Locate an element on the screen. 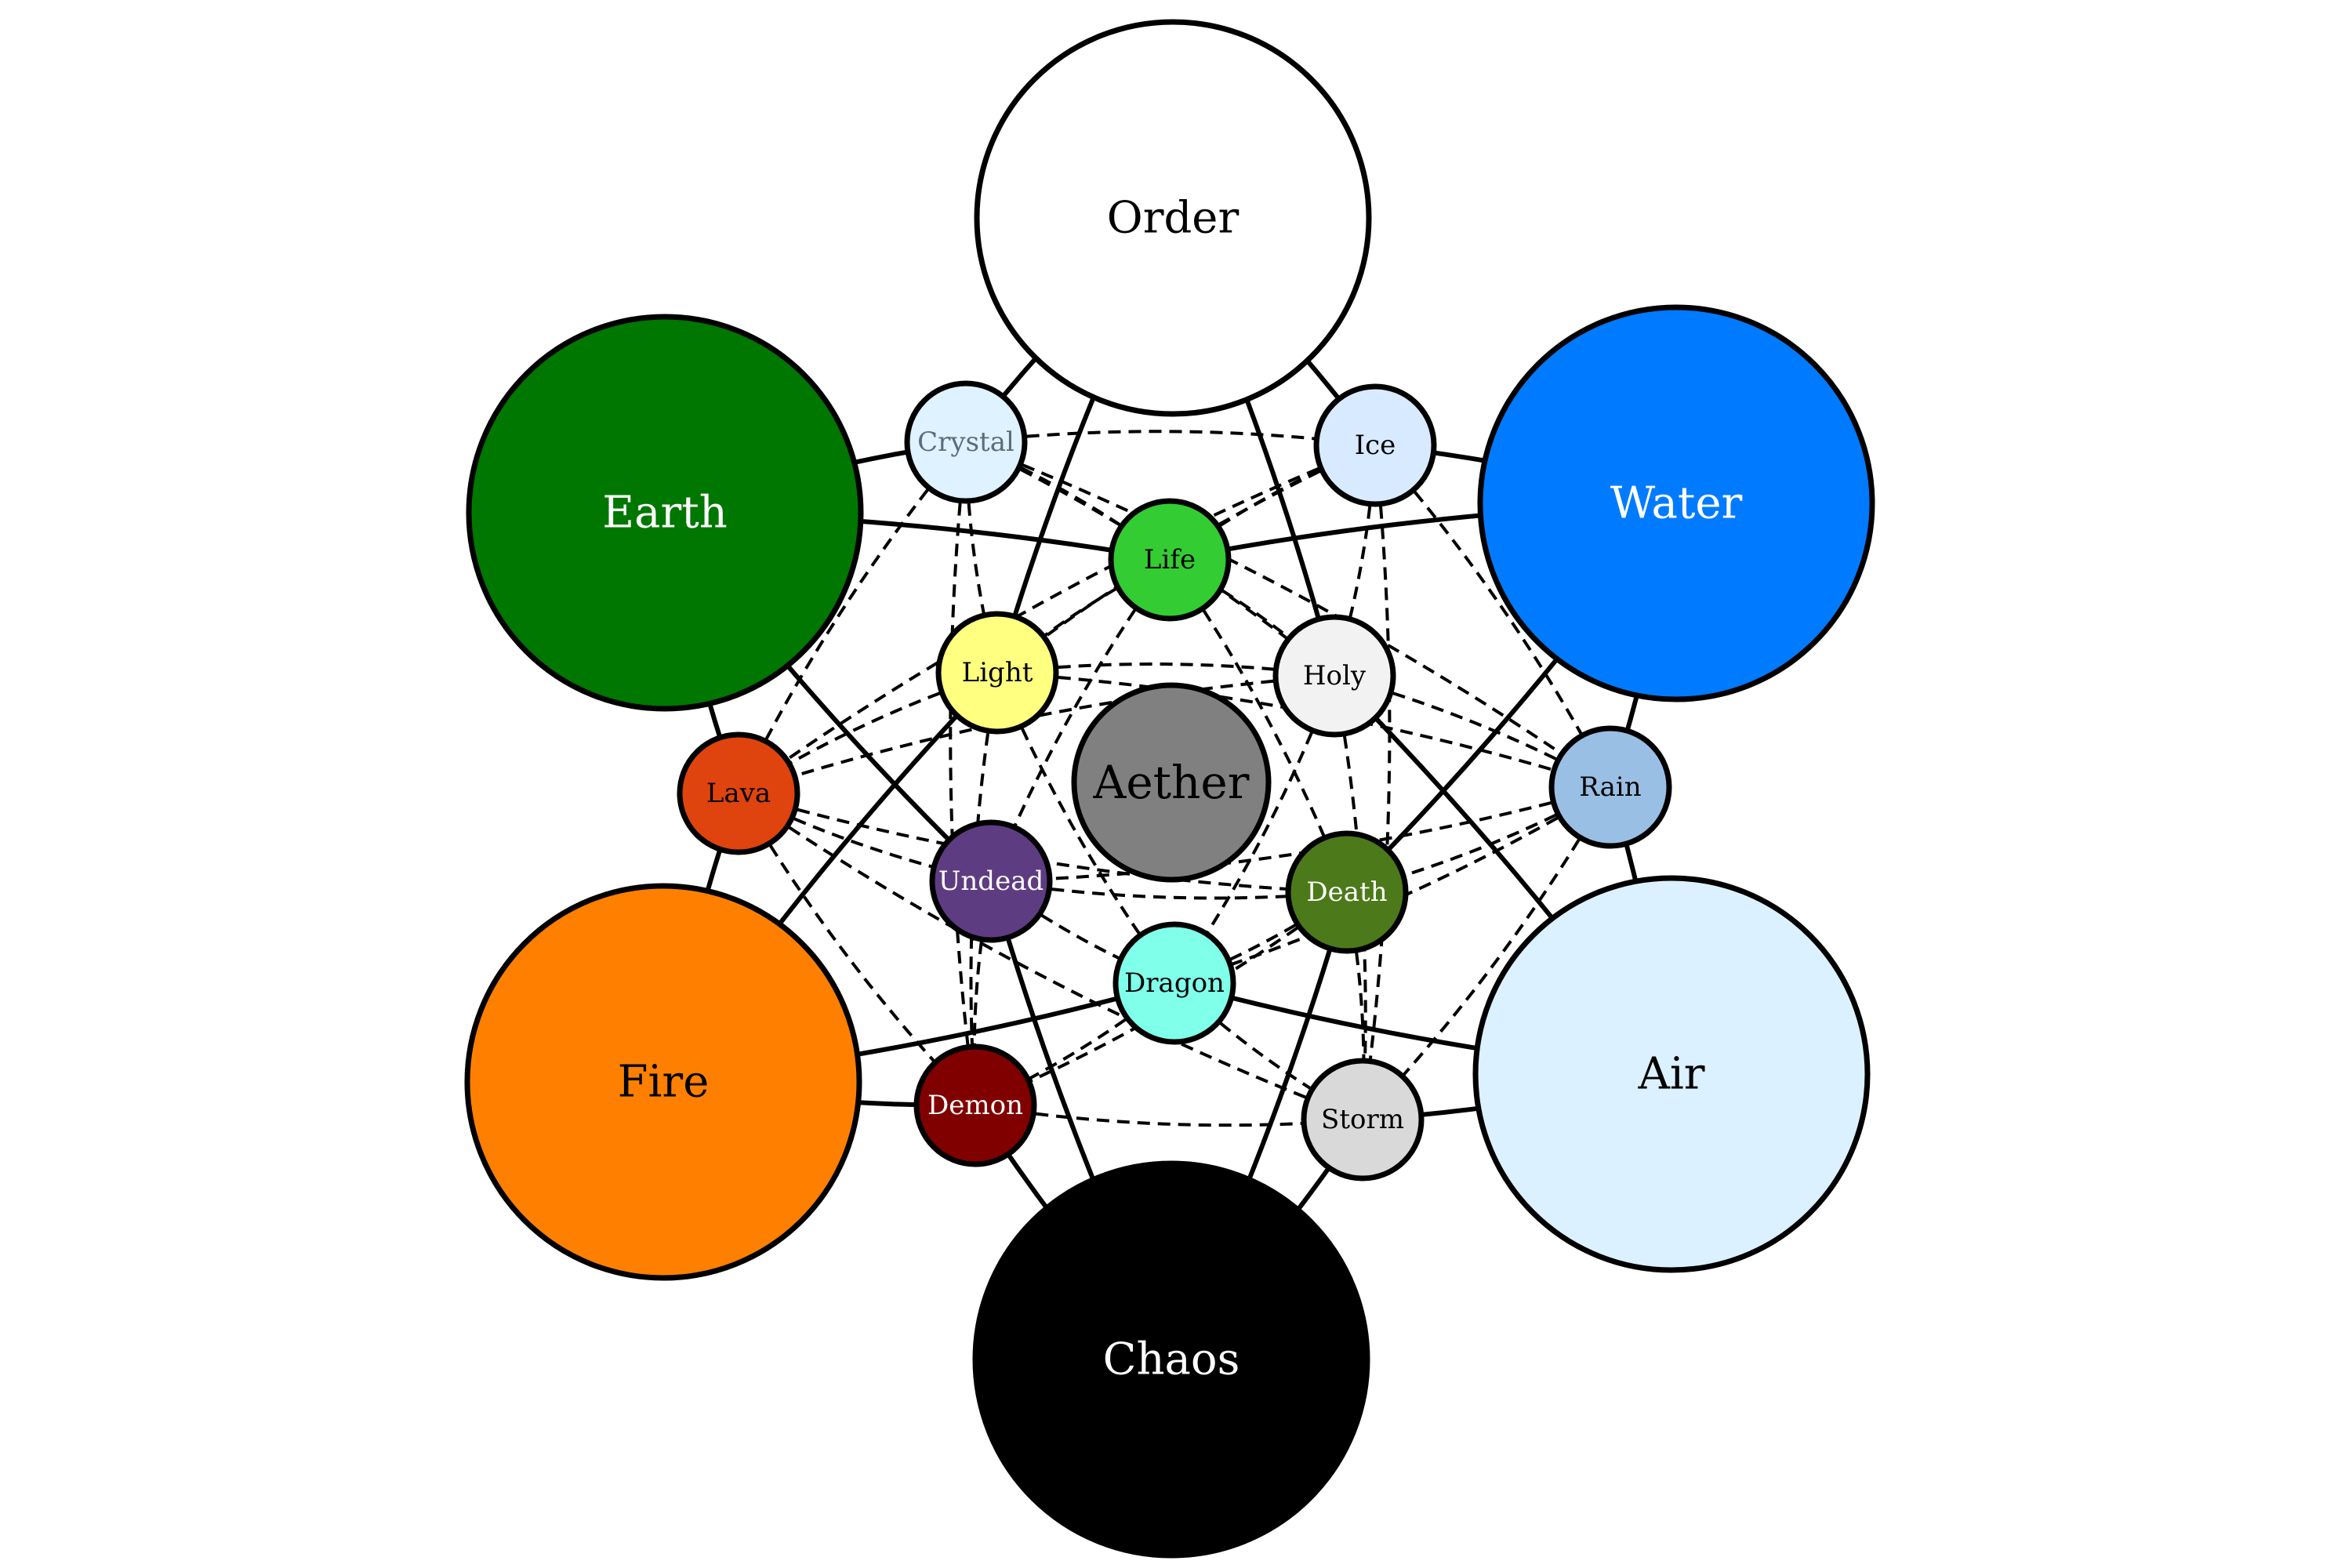 This screenshot has width=2352, height=1568. node-life-circle is located at coordinates (1170, 560).